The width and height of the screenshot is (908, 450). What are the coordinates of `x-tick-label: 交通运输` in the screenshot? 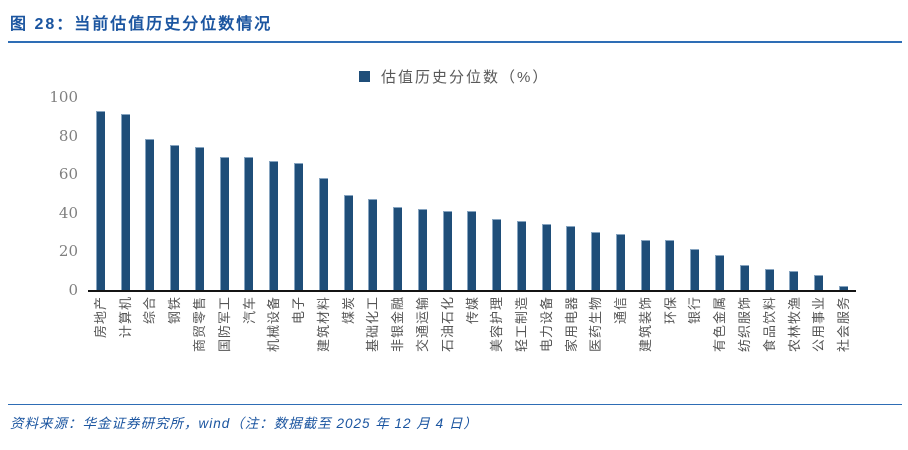 It's located at (422, 324).